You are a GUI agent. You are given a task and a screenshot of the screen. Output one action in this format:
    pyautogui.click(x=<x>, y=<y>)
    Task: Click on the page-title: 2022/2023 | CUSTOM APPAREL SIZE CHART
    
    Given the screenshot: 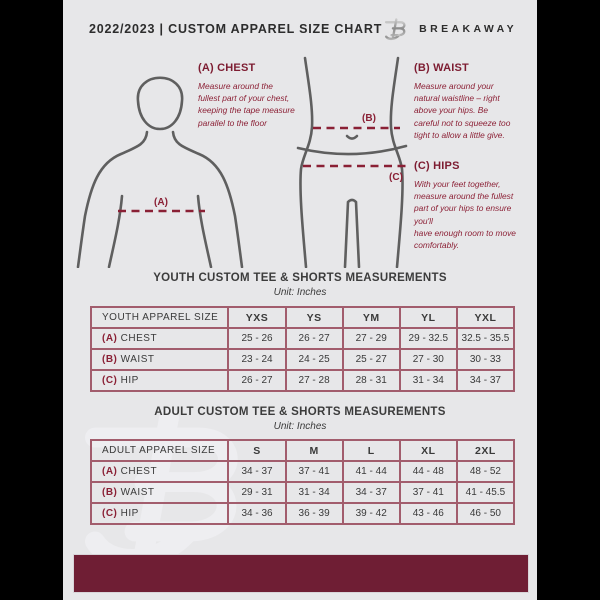 What is the action you would take?
    pyautogui.click(x=236, y=29)
    